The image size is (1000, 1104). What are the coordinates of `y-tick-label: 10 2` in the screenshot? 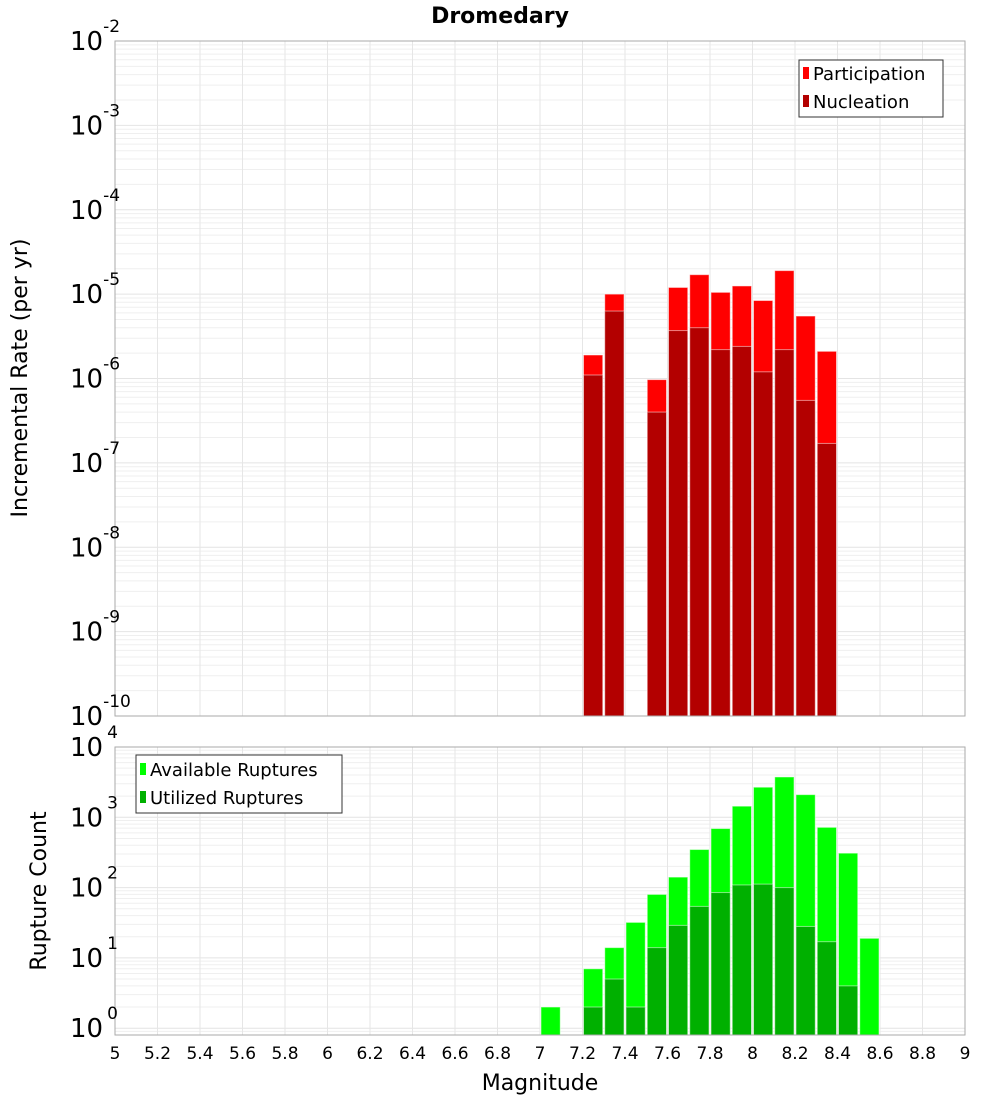 It's located at (94, 884).